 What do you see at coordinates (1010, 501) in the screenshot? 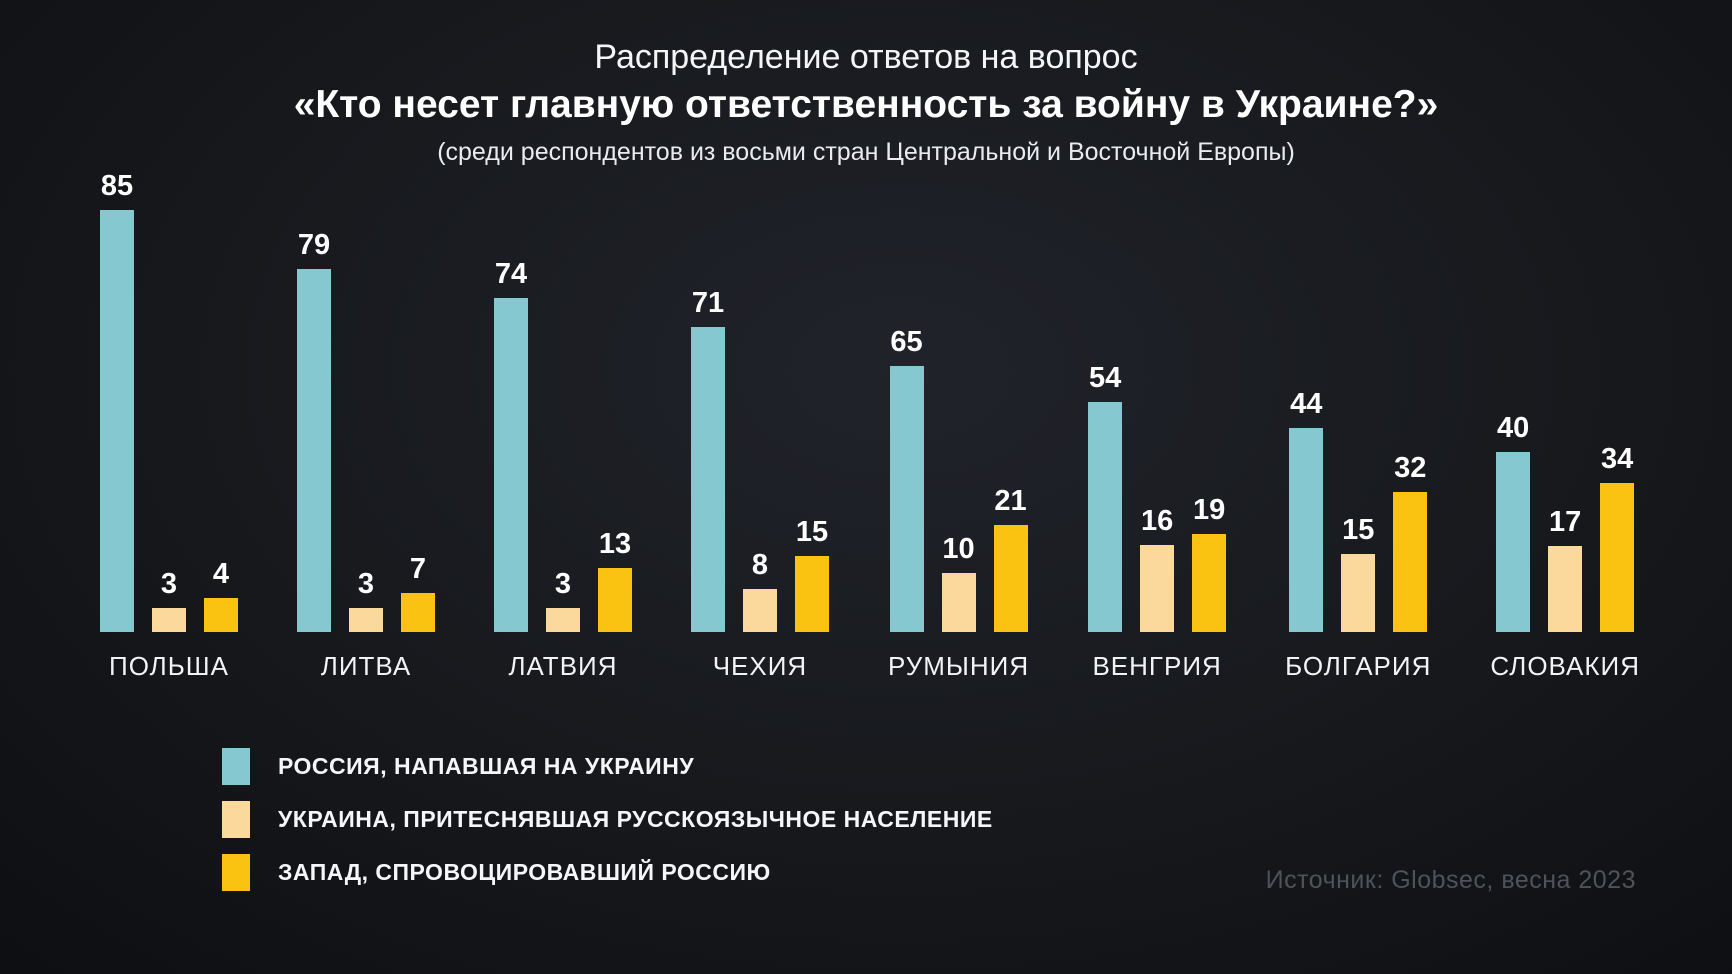
I see `bar-value-label: 21` at bounding box center [1010, 501].